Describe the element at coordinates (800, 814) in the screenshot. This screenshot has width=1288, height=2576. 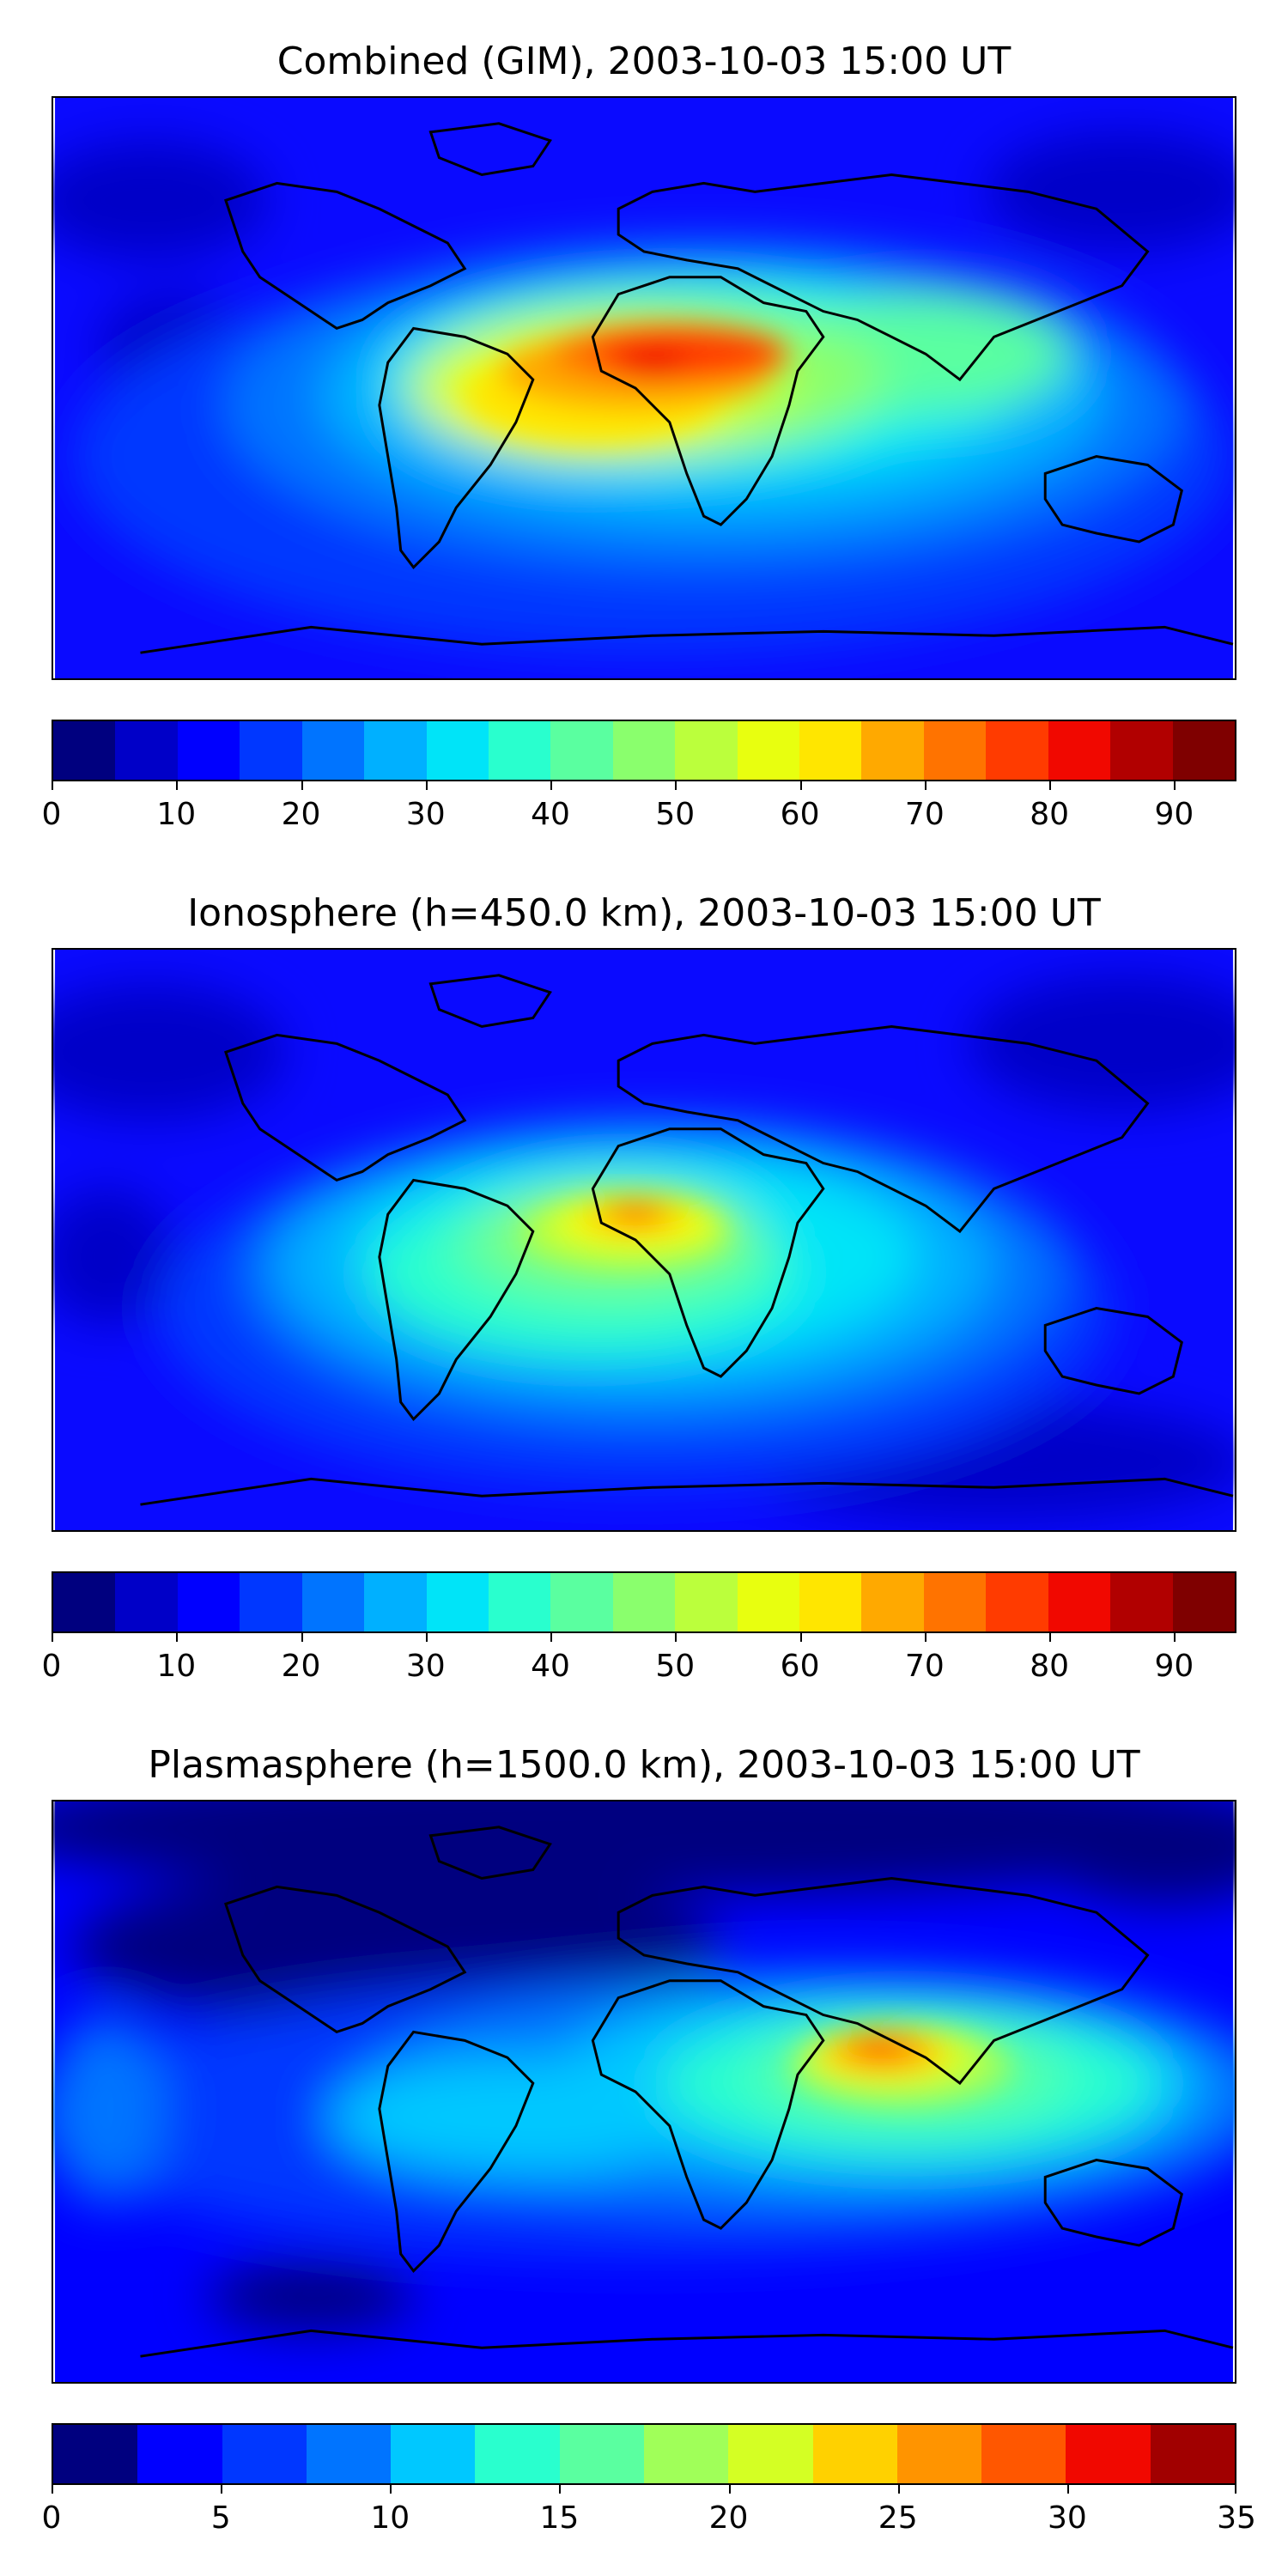
I see `colorbar-tick-label: 60` at that location.